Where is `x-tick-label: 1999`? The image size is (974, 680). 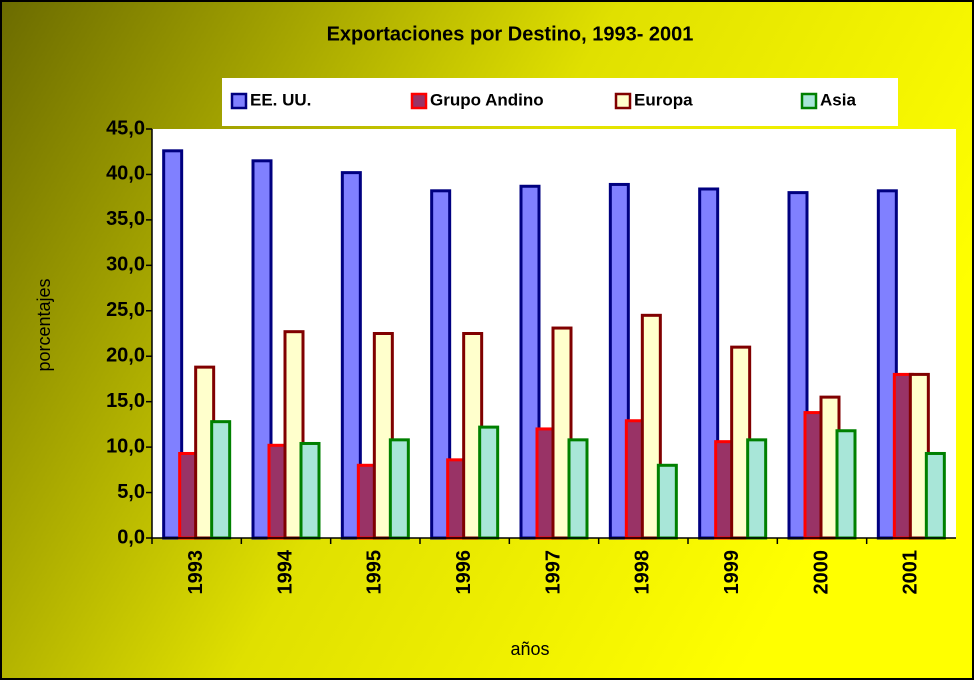 x-tick-label: 1999 is located at coordinates (732, 572).